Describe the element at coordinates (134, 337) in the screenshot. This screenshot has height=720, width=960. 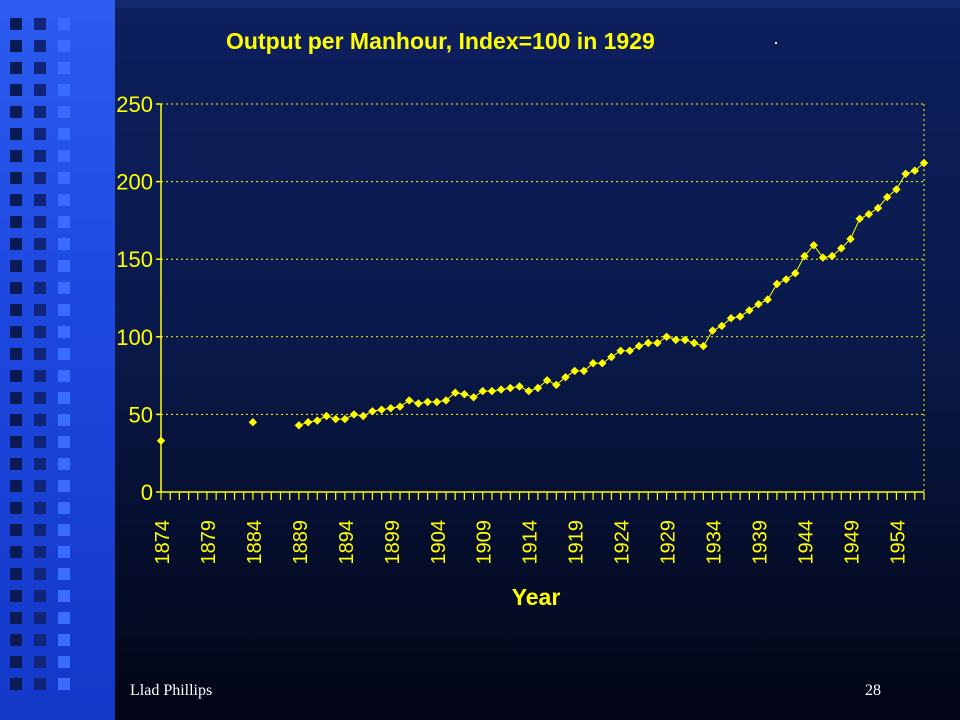
I see `y-tick-label: 100` at that location.